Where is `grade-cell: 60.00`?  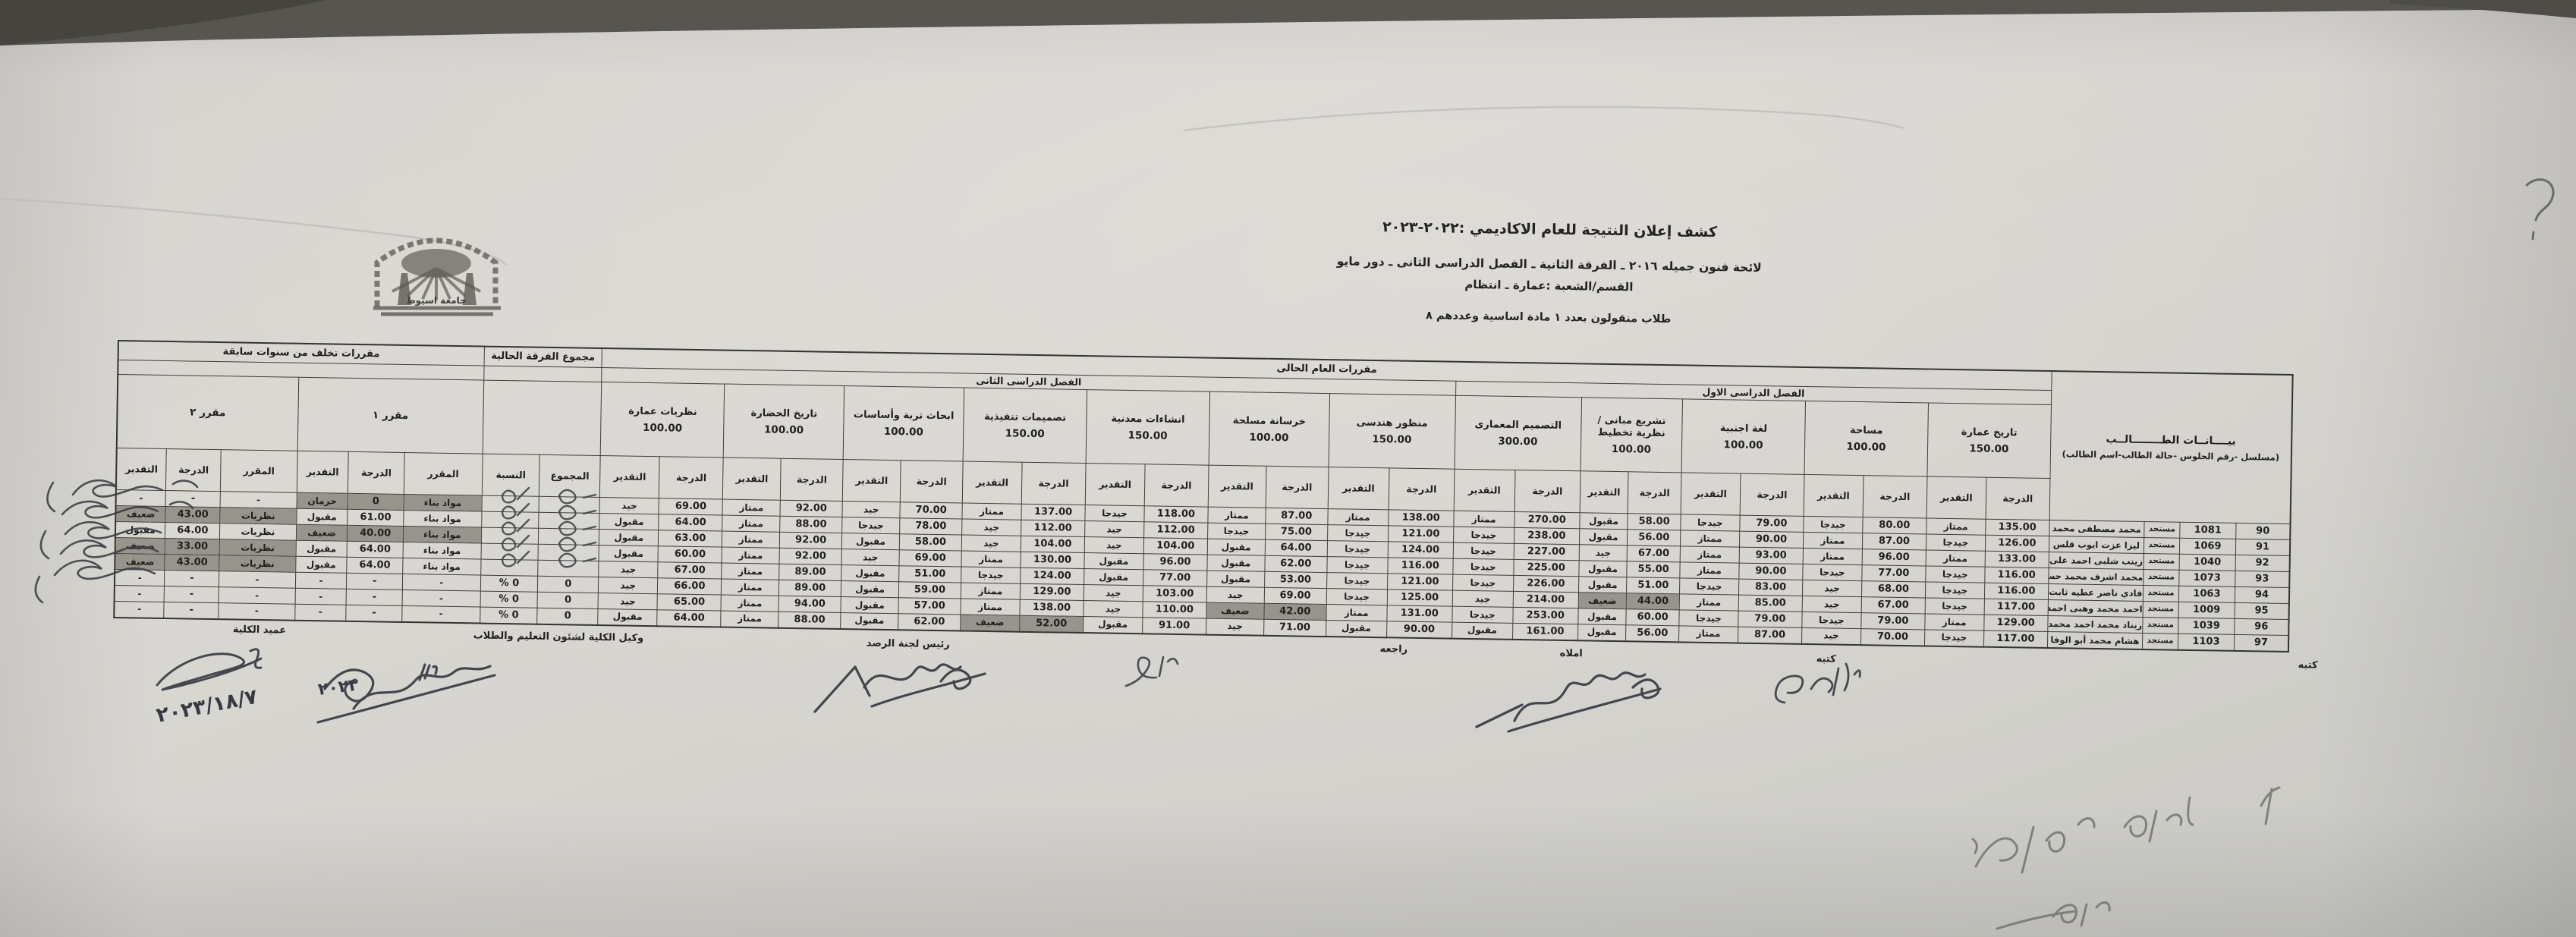 grade-cell: 60.00 is located at coordinates (1653, 617).